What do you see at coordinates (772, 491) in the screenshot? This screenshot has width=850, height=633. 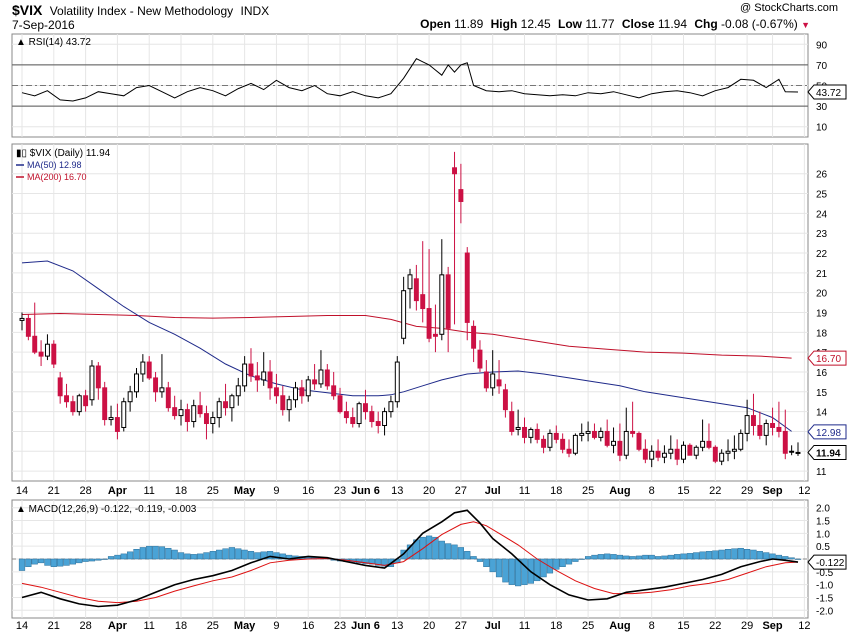 I see `x-tick-label: Sep` at bounding box center [772, 491].